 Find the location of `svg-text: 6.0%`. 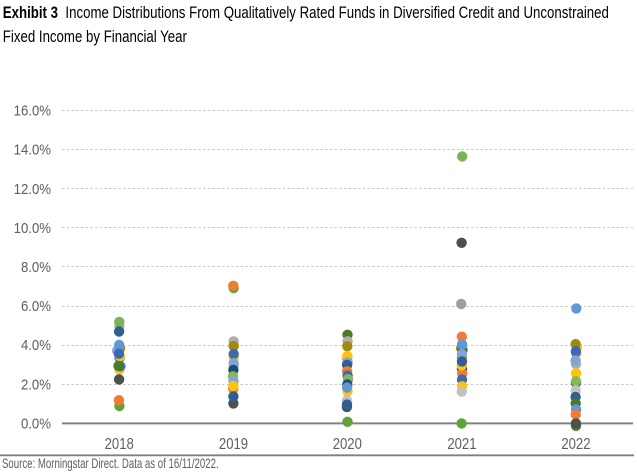

svg-text: 6.0% is located at coordinates (36, 305).